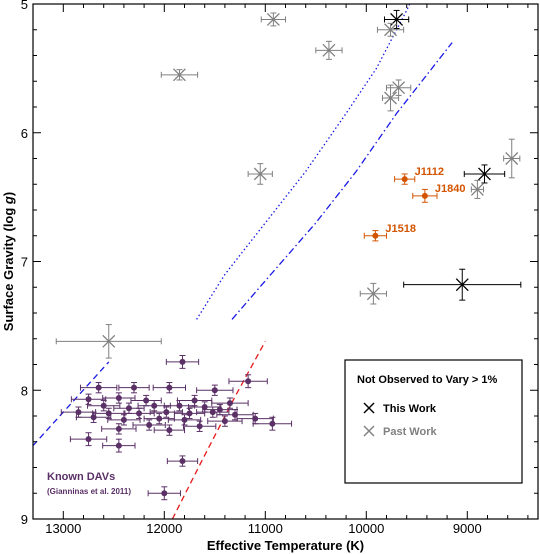 This screenshot has height=554, width=540. I want to click on line-red-edge, so click(218, 430).